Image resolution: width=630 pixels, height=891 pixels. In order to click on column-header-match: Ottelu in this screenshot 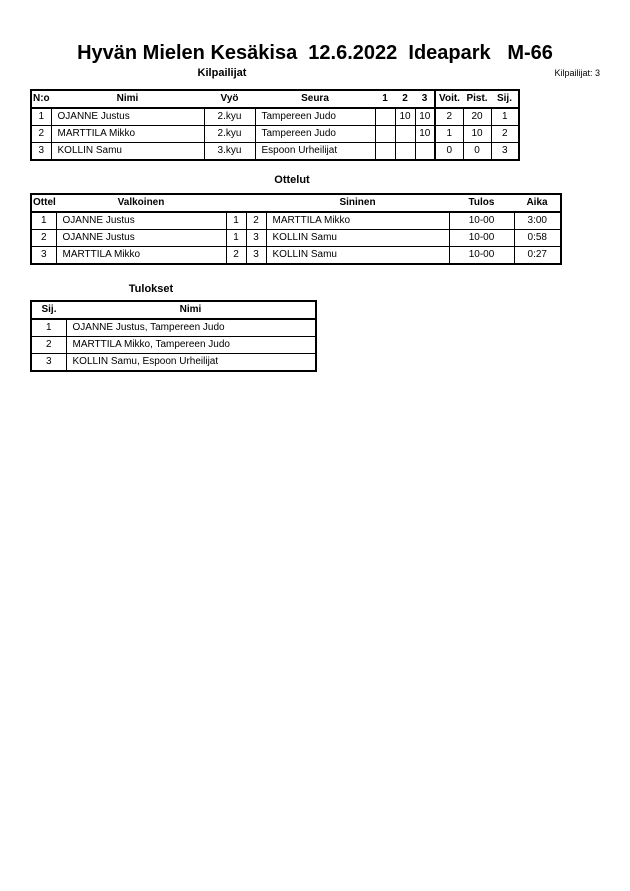, I will do `click(43, 203)`.